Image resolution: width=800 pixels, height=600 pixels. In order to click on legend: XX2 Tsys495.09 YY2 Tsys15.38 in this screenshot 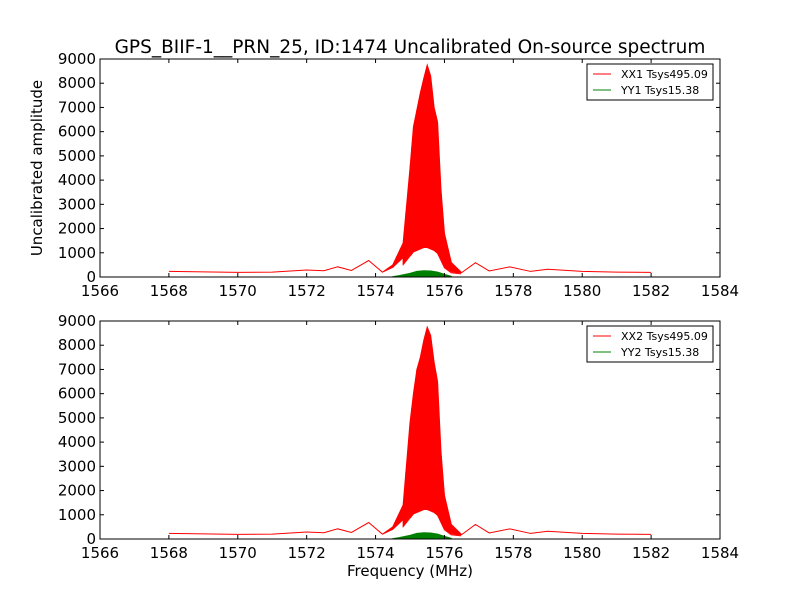, I will do `click(650, 344)`.